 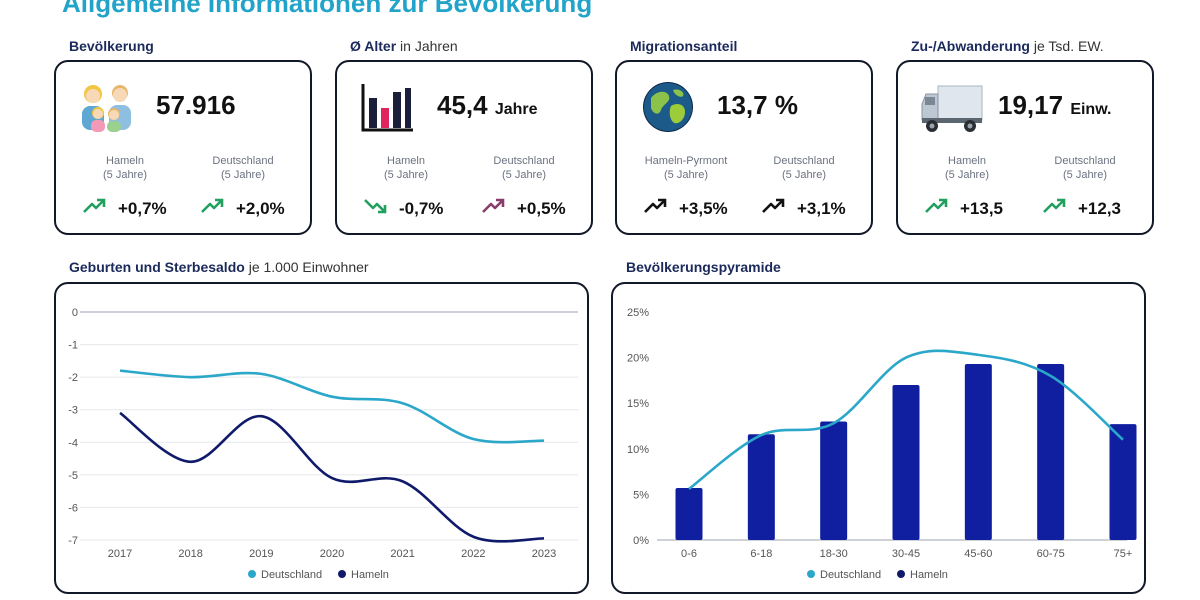 What do you see at coordinates (638, 313) in the screenshot?
I see `y-tick-label: 25%` at bounding box center [638, 313].